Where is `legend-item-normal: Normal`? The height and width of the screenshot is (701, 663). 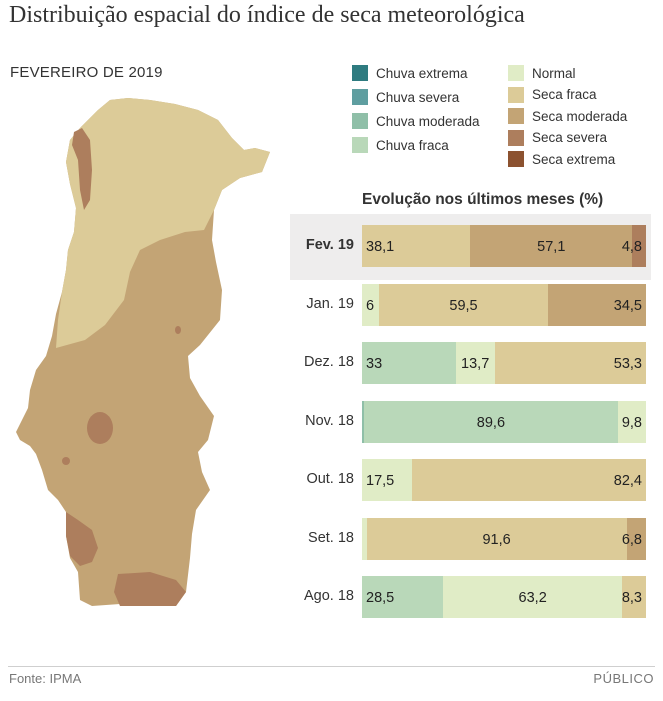
legend-item-normal: Normal is located at coordinates (542, 73).